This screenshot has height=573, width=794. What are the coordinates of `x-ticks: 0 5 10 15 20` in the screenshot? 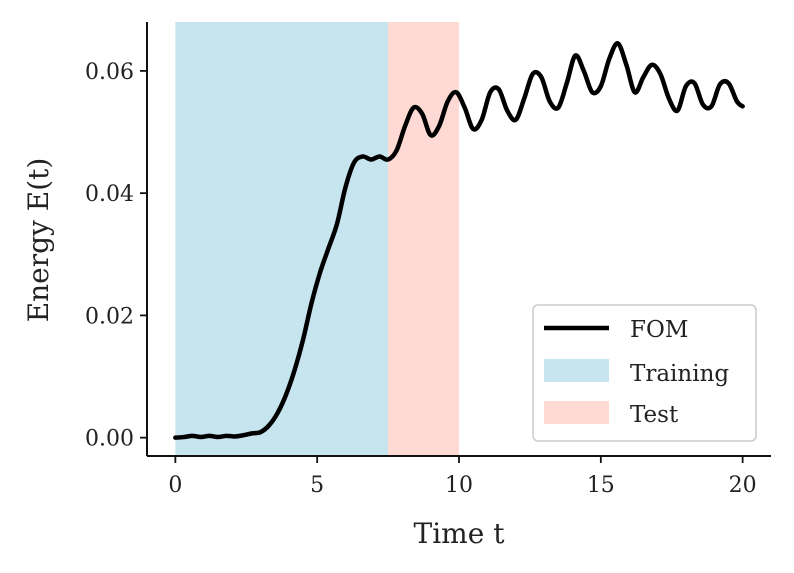 It's located at (462, 477).